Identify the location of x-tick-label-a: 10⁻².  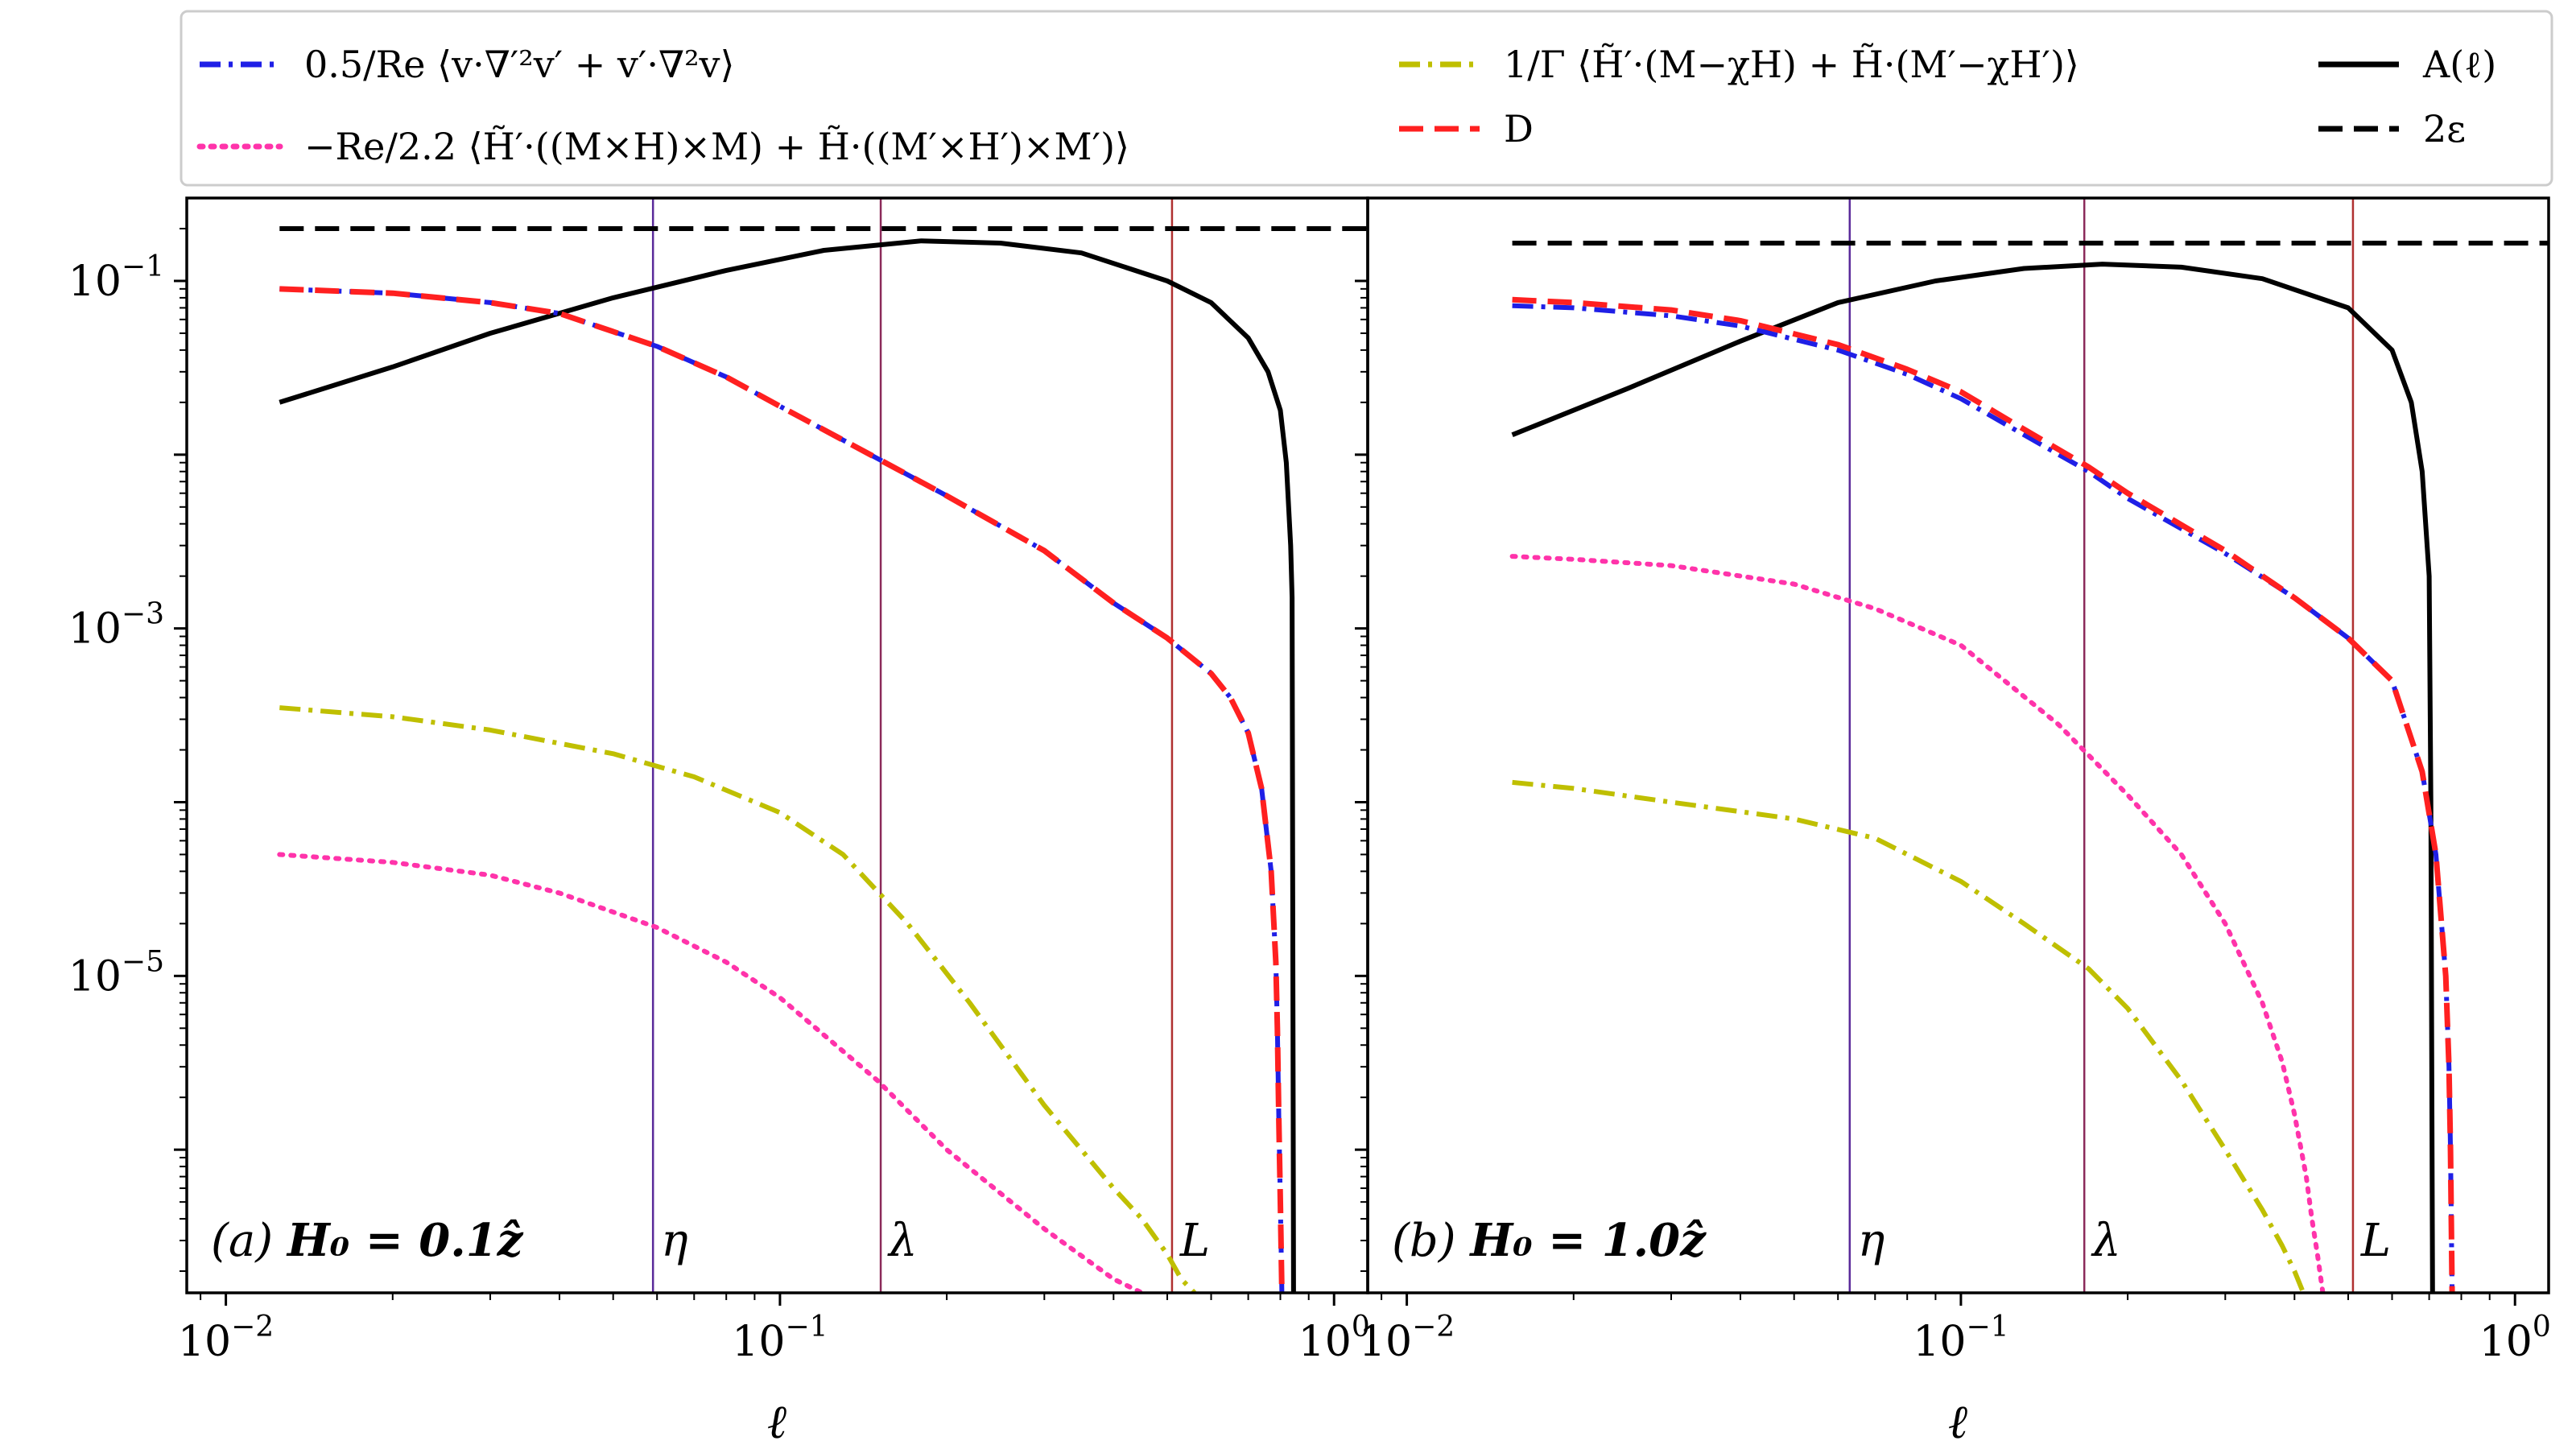
(226, 1338).